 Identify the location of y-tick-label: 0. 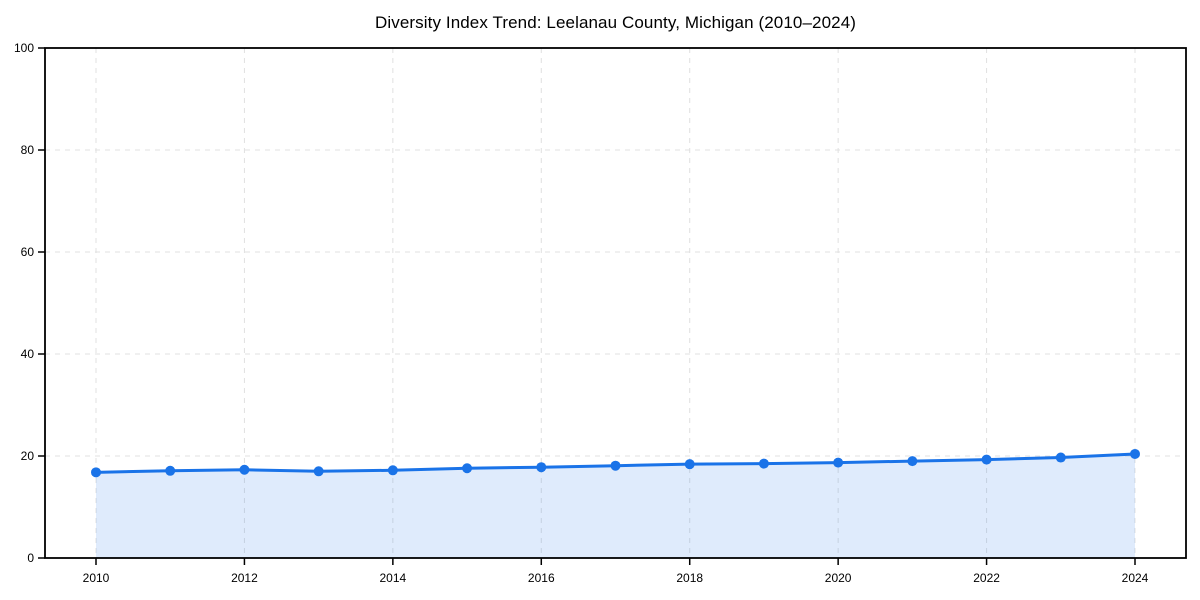
(30, 558).